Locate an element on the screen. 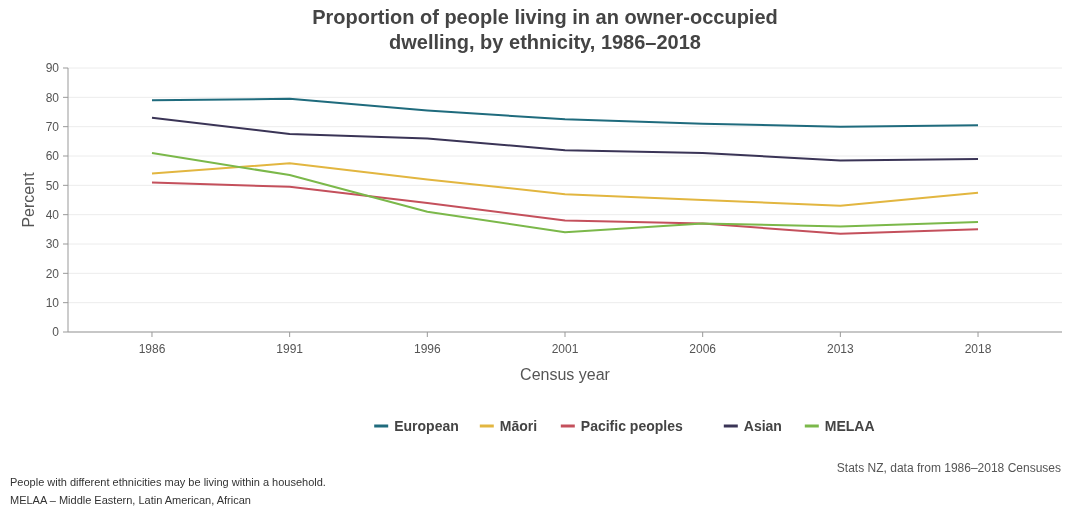 The width and height of the screenshot is (1081, 515). text: MELAA – Middle Eastern, Latin American, African is located at coordinates (130, 500).